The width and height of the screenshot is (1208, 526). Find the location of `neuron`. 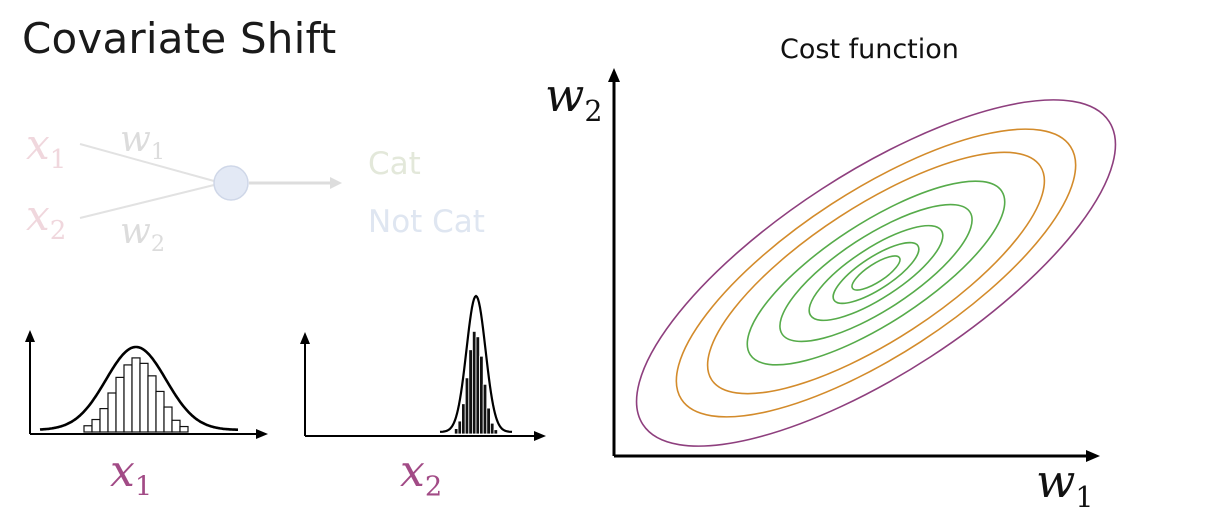

neuron is located at coordinates (231, 183).